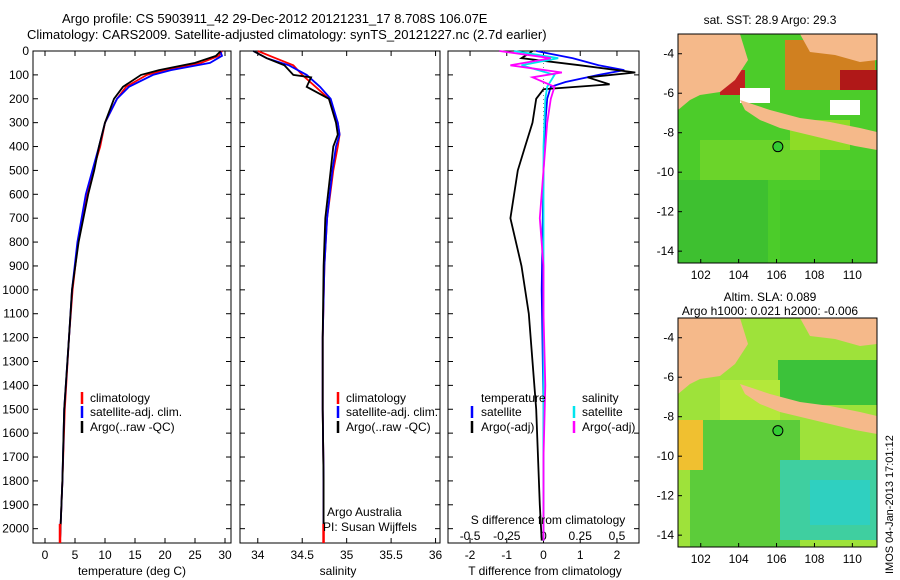  I want to click on x-tick-label: 34.5, so click(303, 555).